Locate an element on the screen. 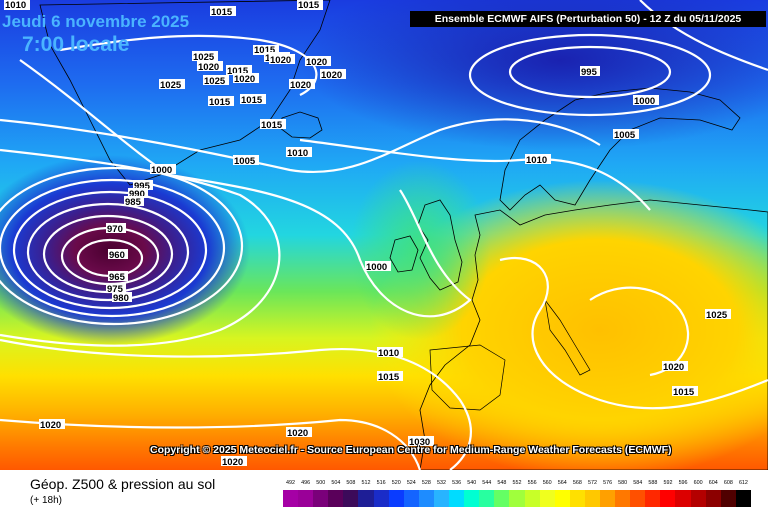  pressure-label: 980 is located at coordinates (121, 298).